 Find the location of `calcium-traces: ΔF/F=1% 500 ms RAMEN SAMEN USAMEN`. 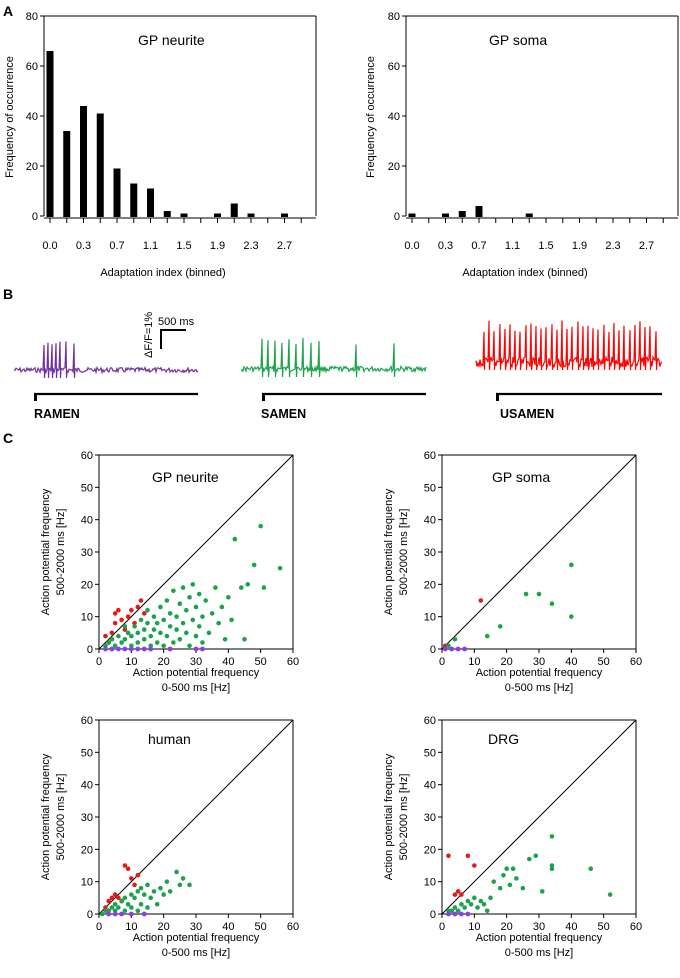

calcium-traces: ΔF/F=1% 500 ms RAMEN SAMEN USAMEN is located at coordinates (338, 366).